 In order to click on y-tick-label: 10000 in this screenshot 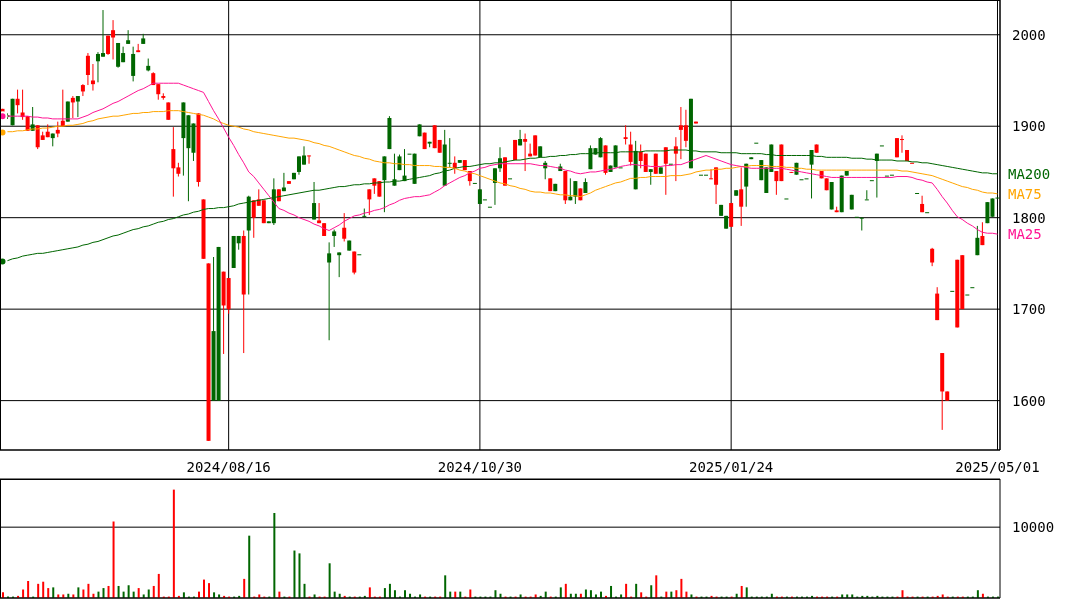, I will do `click(1033, 527)`.